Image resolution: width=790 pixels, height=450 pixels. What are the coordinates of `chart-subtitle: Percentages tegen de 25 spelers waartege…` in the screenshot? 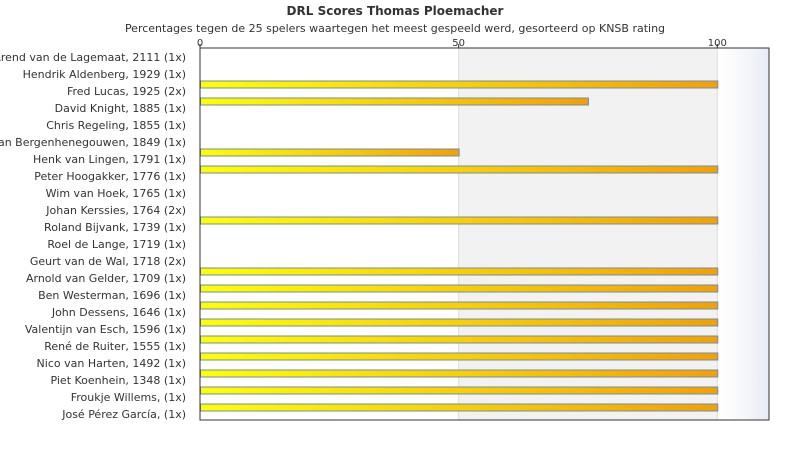 It's located at (395, 28).